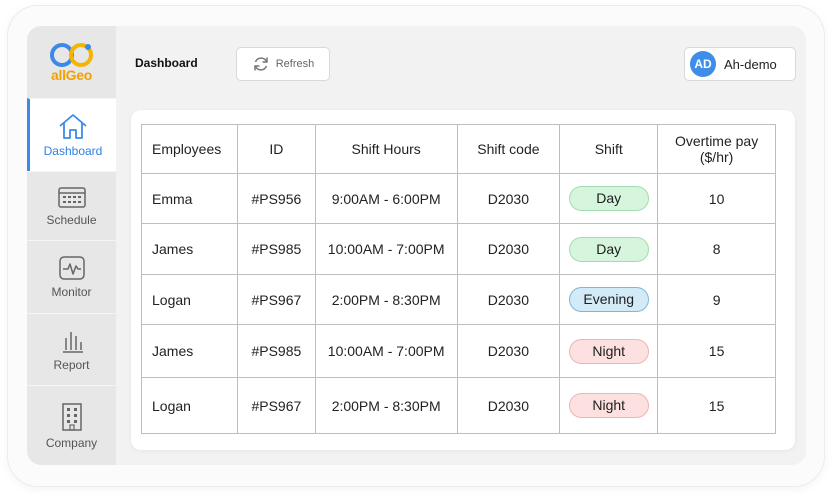 This screenshot has height=496, width=832. I want to click on column-header-overtime-line2: ($/hr), so click(716, 157).